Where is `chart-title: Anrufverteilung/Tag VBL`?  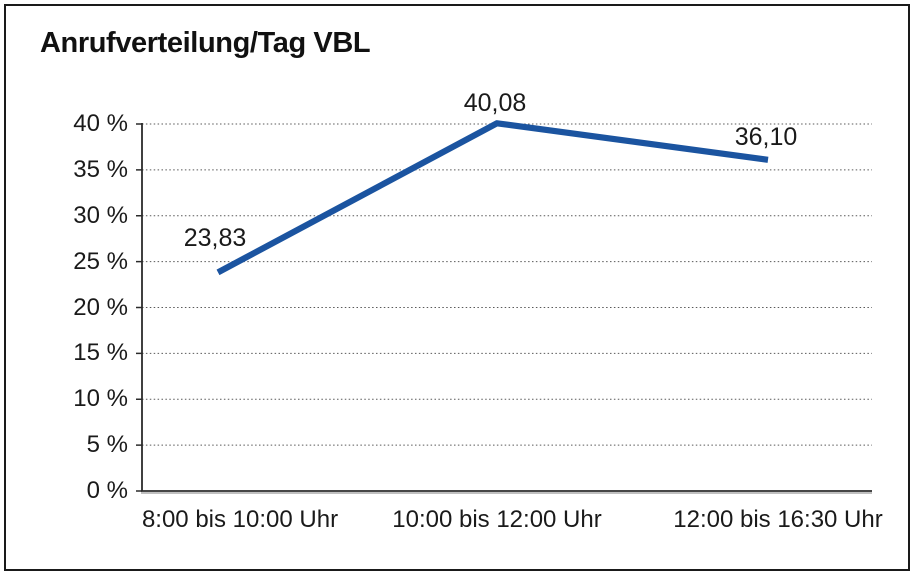
chart-title: Anrufverteilung/Tag VBL is located at coordinates (205, 43).